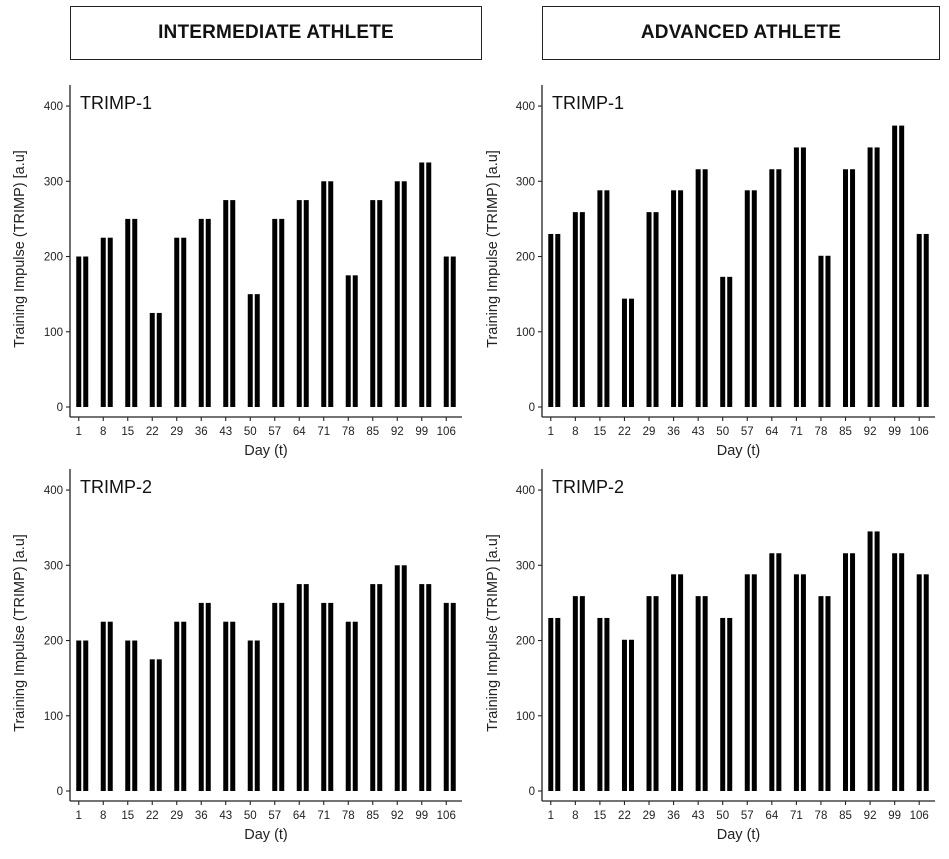 The image size is (949, 859). Describe the element at coordinates (722, 432) in the screenshot. I see `x-tick-label: 50` at that location.